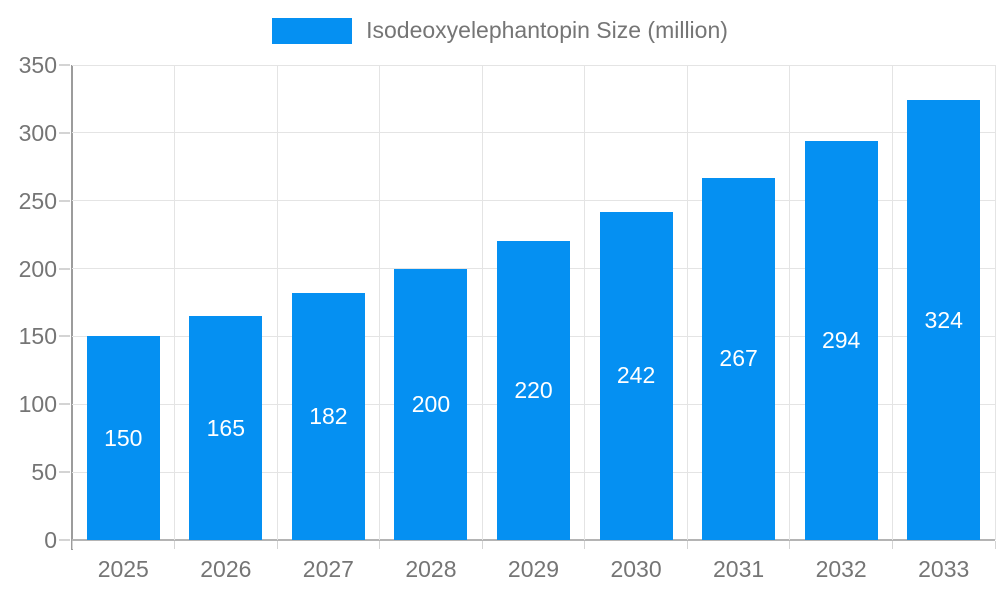 This screenshot has width=1000, height=600. Describe the element at coordinates (226, 569) in the screenshot. I see `x-tick-label: 2026` at that location.